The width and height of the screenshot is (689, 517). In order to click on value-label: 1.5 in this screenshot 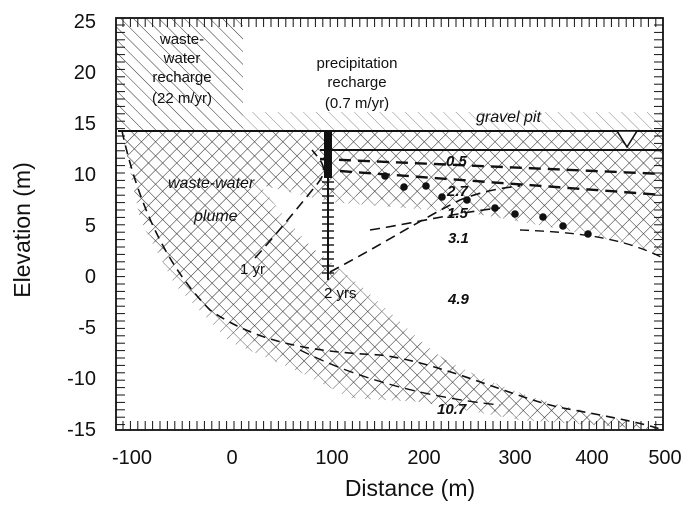, I will do `click(458, 213)`.